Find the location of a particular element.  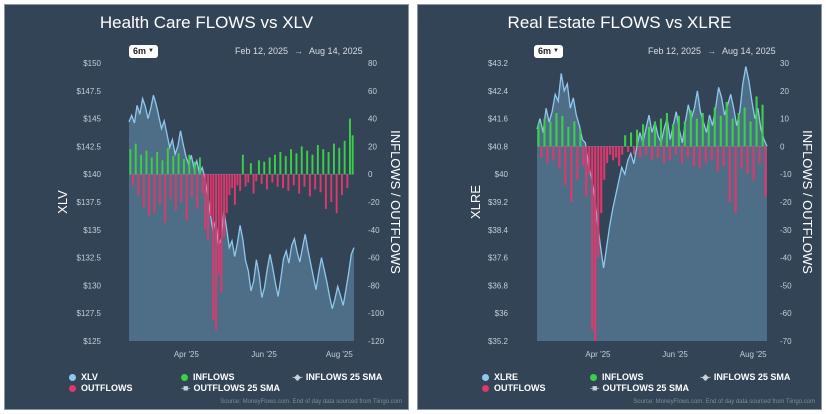

right-axis-title: INFLOWS / OUTFLOWS is located at coordinates (395, 202).